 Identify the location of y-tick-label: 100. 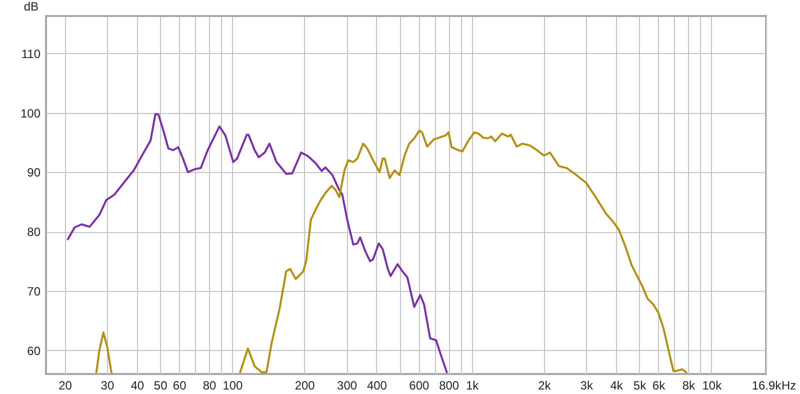
(30, 113).